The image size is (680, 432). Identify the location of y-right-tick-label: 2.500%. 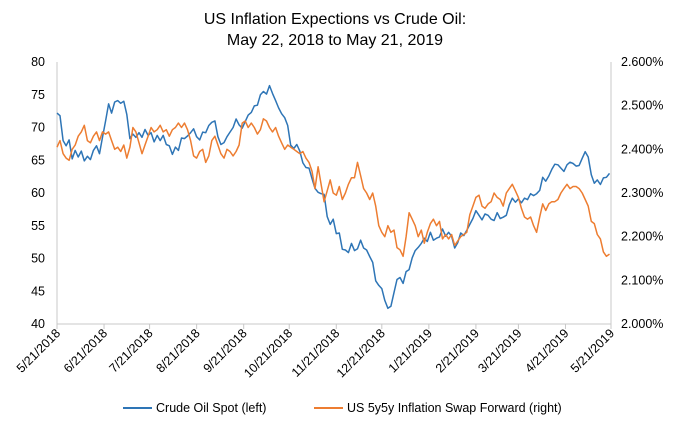
(642, 106).